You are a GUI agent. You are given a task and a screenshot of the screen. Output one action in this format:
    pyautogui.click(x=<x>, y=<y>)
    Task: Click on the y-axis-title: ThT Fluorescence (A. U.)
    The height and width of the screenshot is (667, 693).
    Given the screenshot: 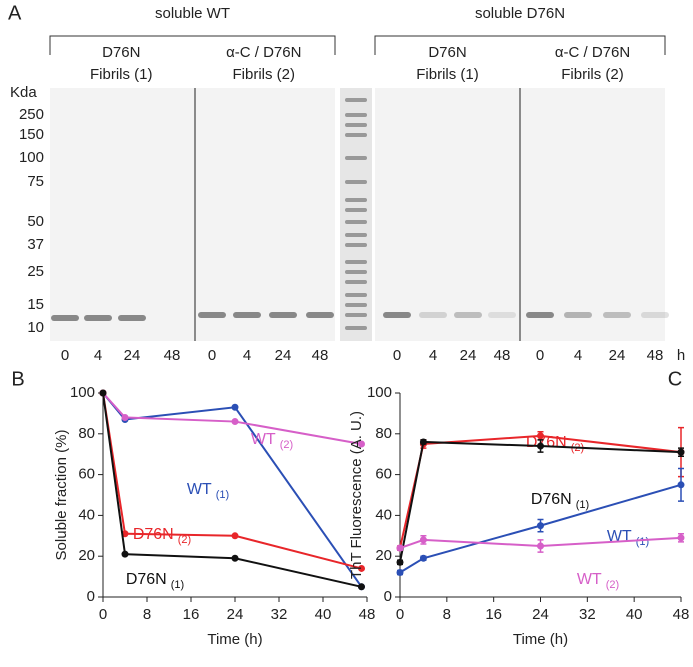 What is the action you would take?
    pyautogui.click(x=356, y=495)
    